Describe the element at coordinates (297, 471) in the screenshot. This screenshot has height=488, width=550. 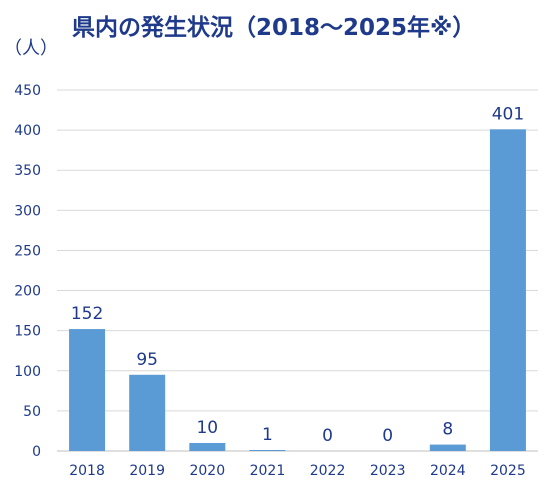
I see `x-axis-ticks: 2018 2019 2020 2021 2022 2023 2024 2025` at that location.